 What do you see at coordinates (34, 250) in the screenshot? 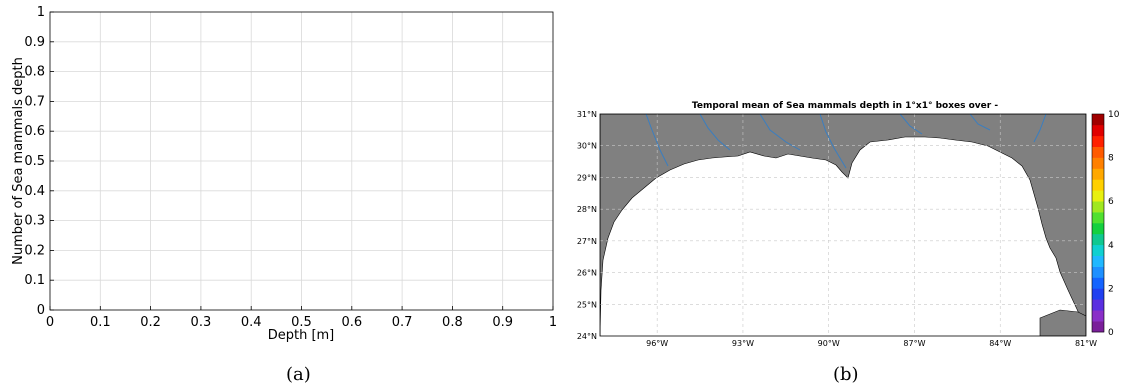
I see `chart-a-y-tick-label: 0.2` at bounding box center [34, 250].